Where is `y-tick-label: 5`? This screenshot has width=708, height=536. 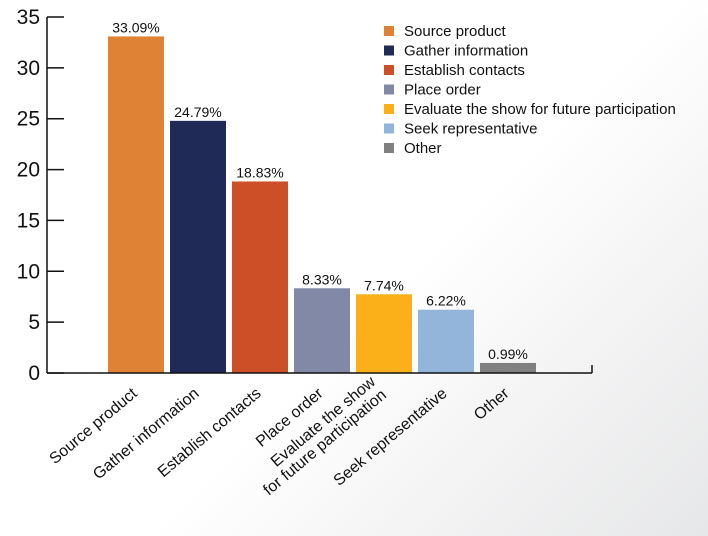
y-tick-label: 5 is located at coordinates (34, 322).